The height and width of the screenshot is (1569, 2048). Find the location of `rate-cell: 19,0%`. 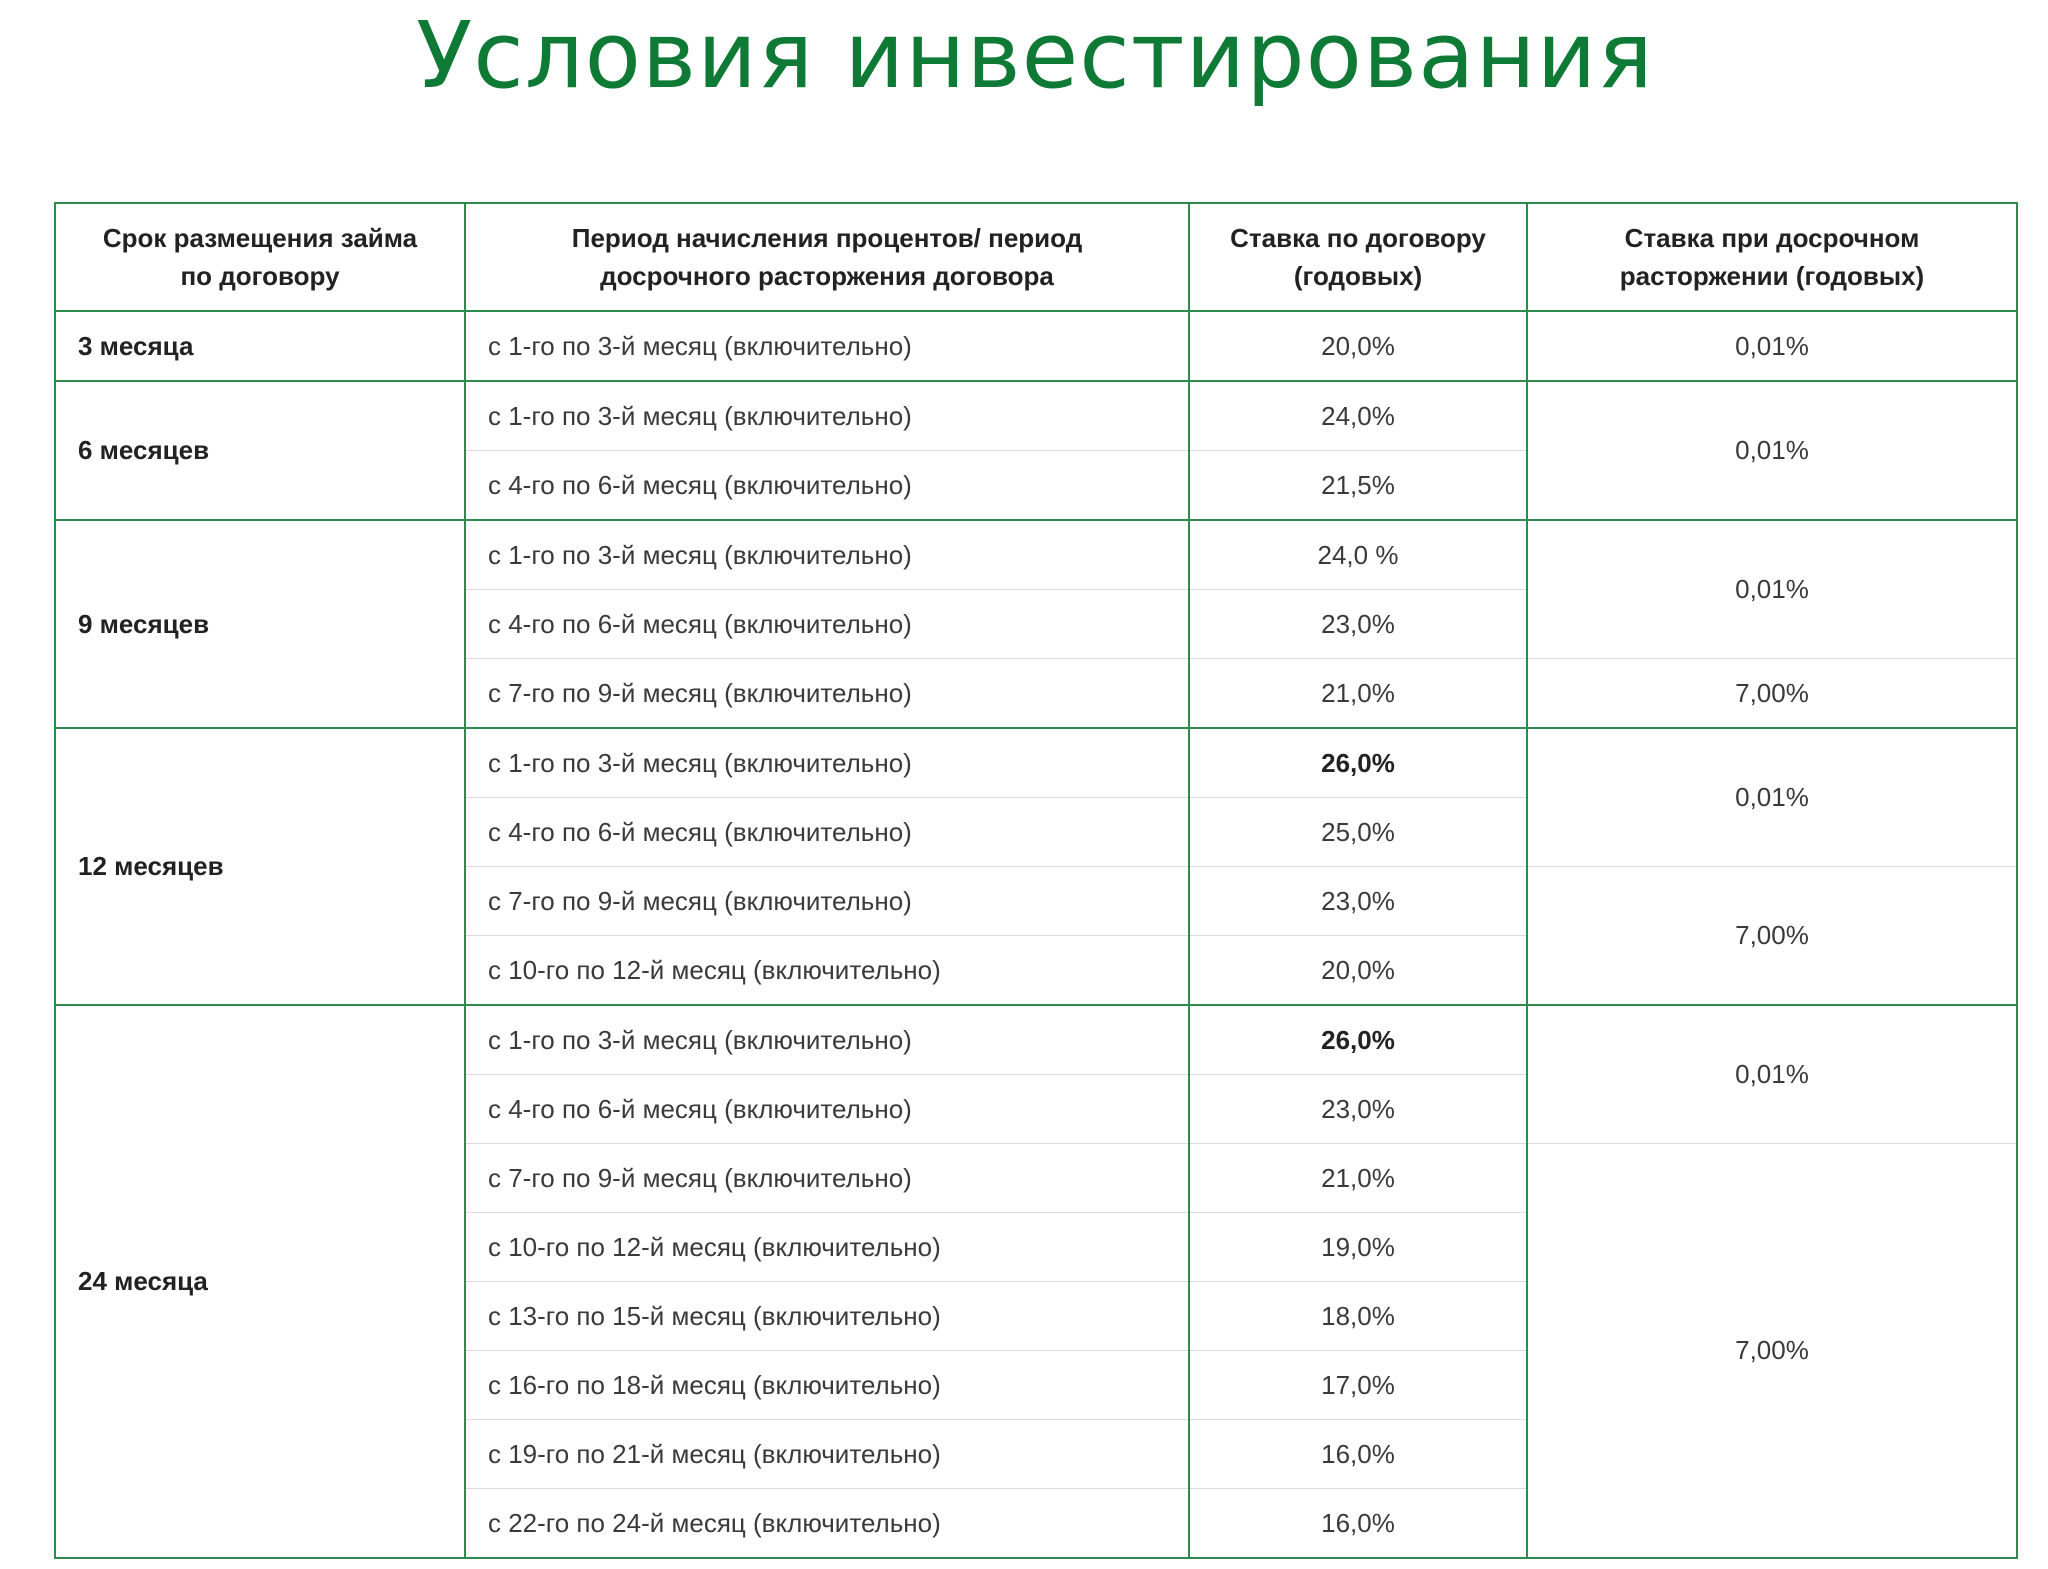

rate-cell: 19,0% is located at coordinates (1358, 1247).